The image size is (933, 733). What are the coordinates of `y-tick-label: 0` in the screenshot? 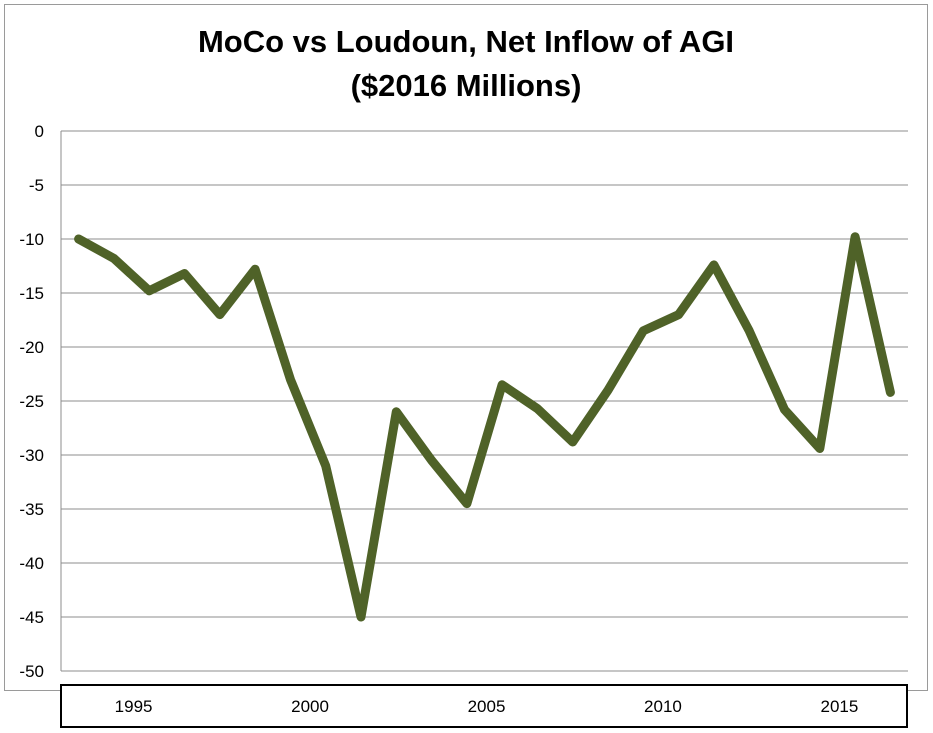 It's located at (39, 131).